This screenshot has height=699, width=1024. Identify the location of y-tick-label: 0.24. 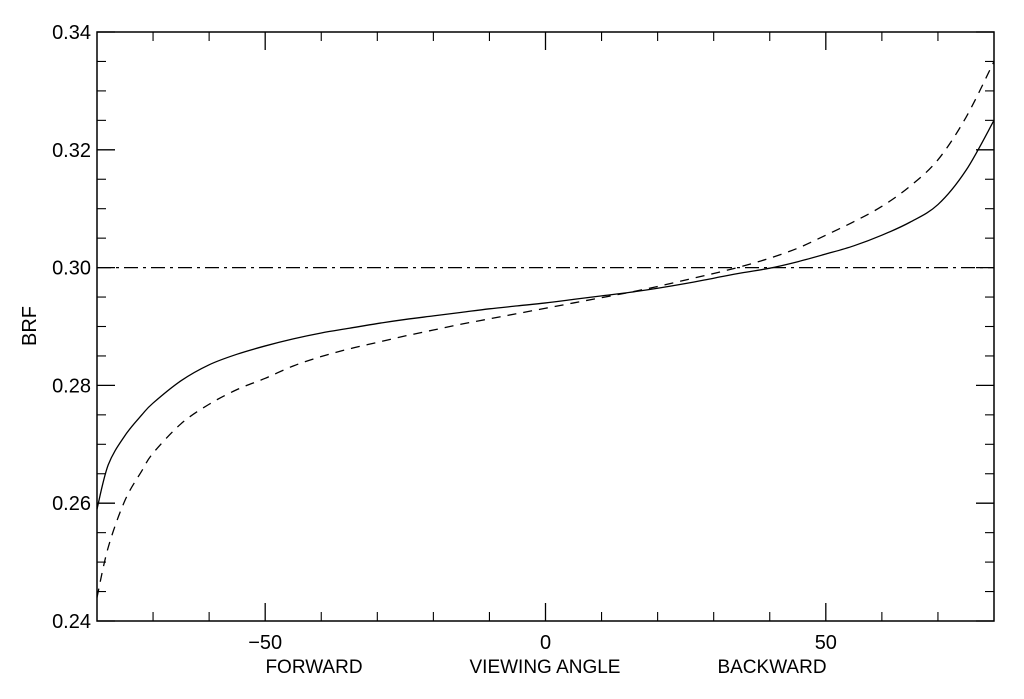
(71, 622).